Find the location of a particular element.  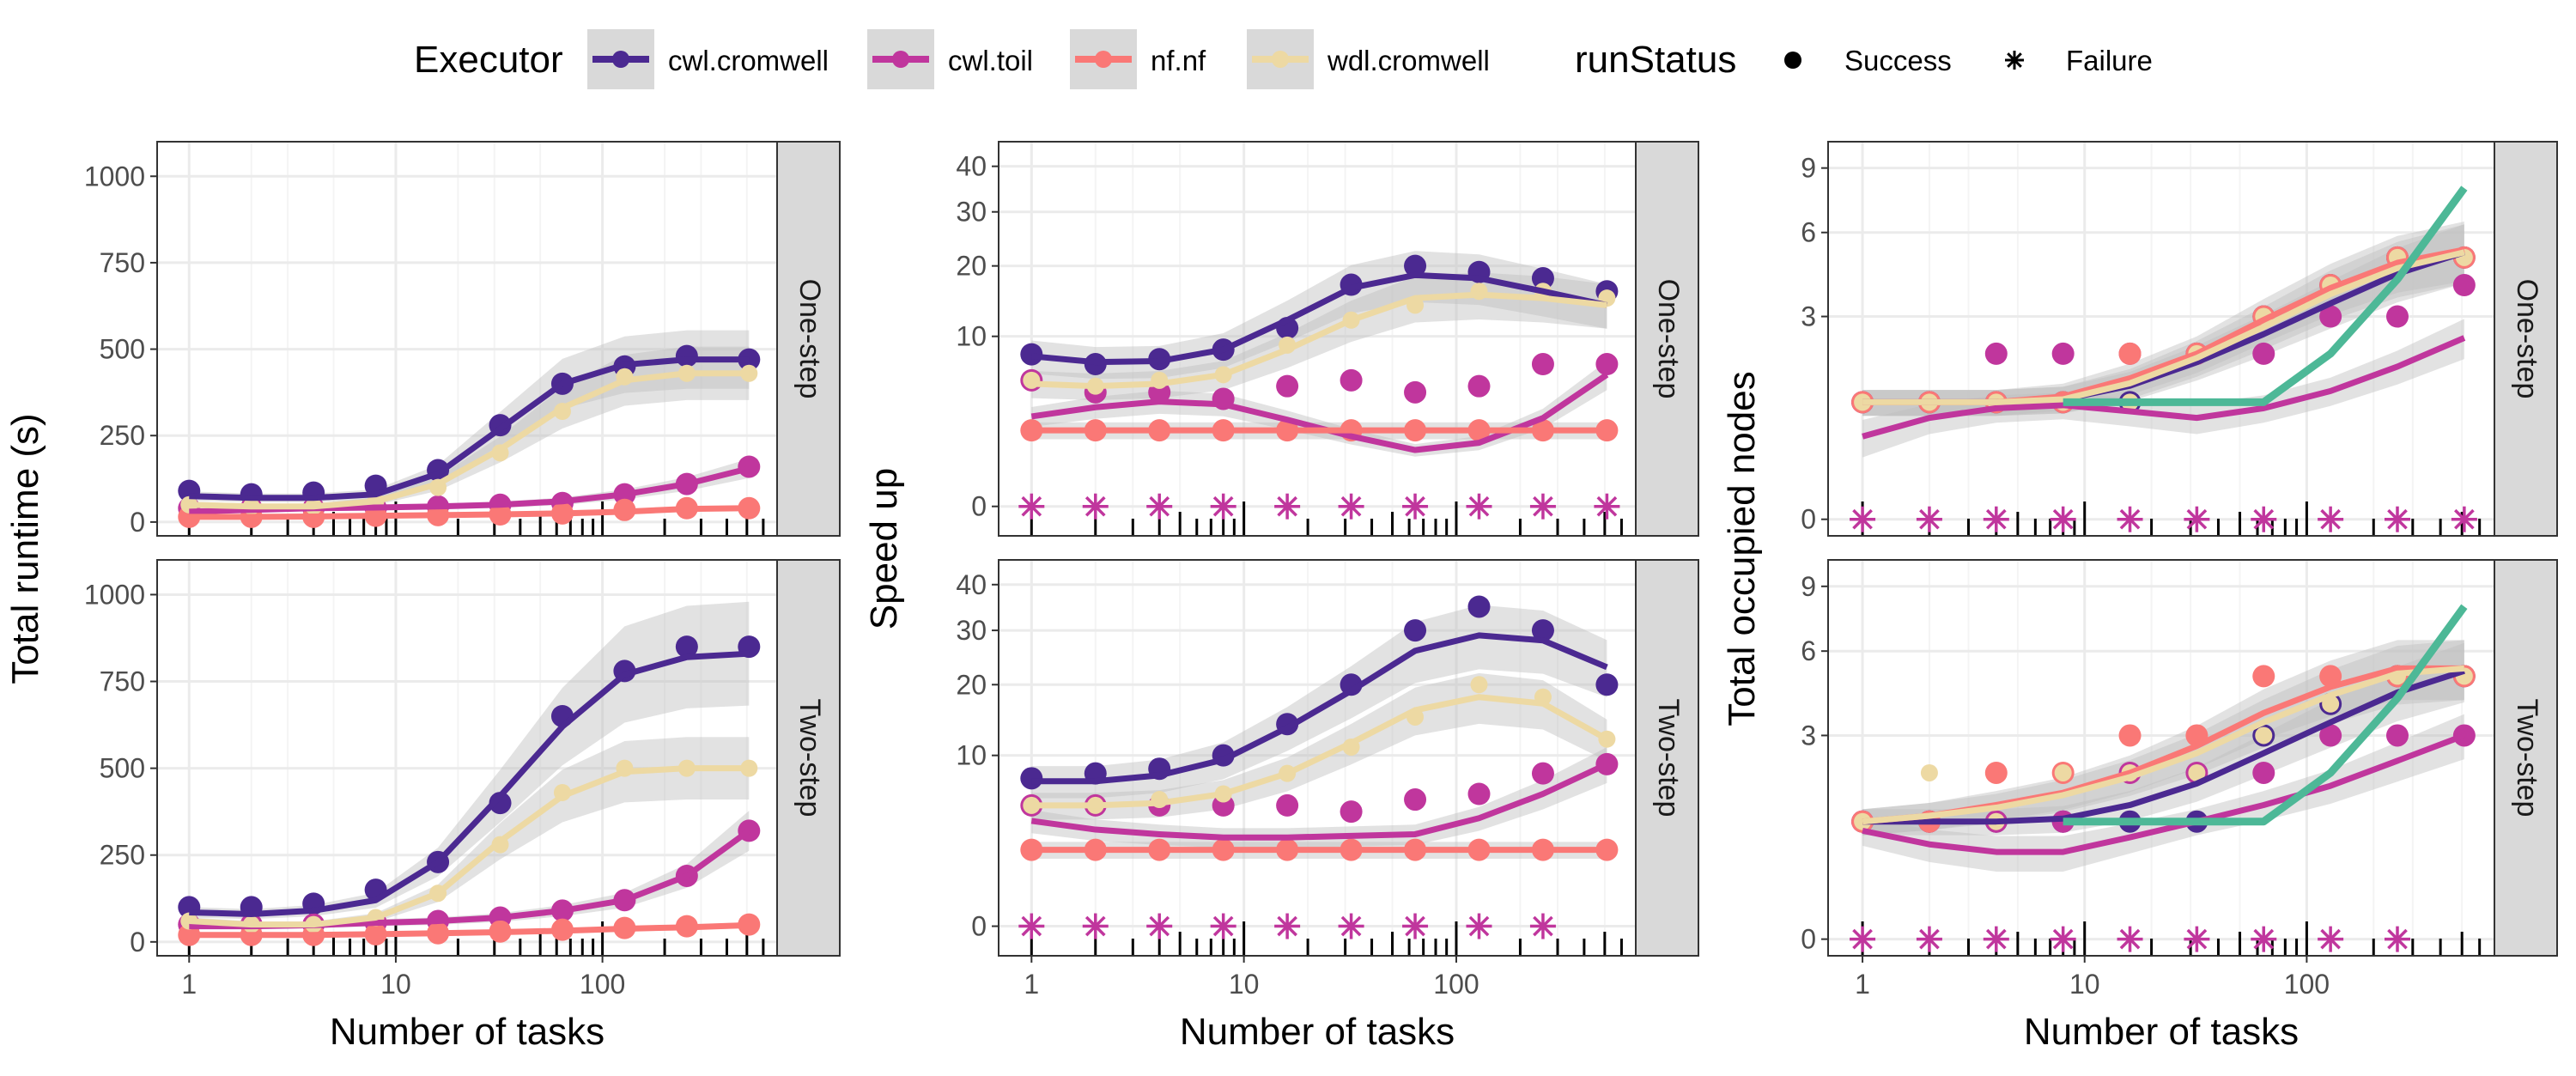

panel-one-step: 0 3 6 9 One-step is located at coordinates (2179, 339).